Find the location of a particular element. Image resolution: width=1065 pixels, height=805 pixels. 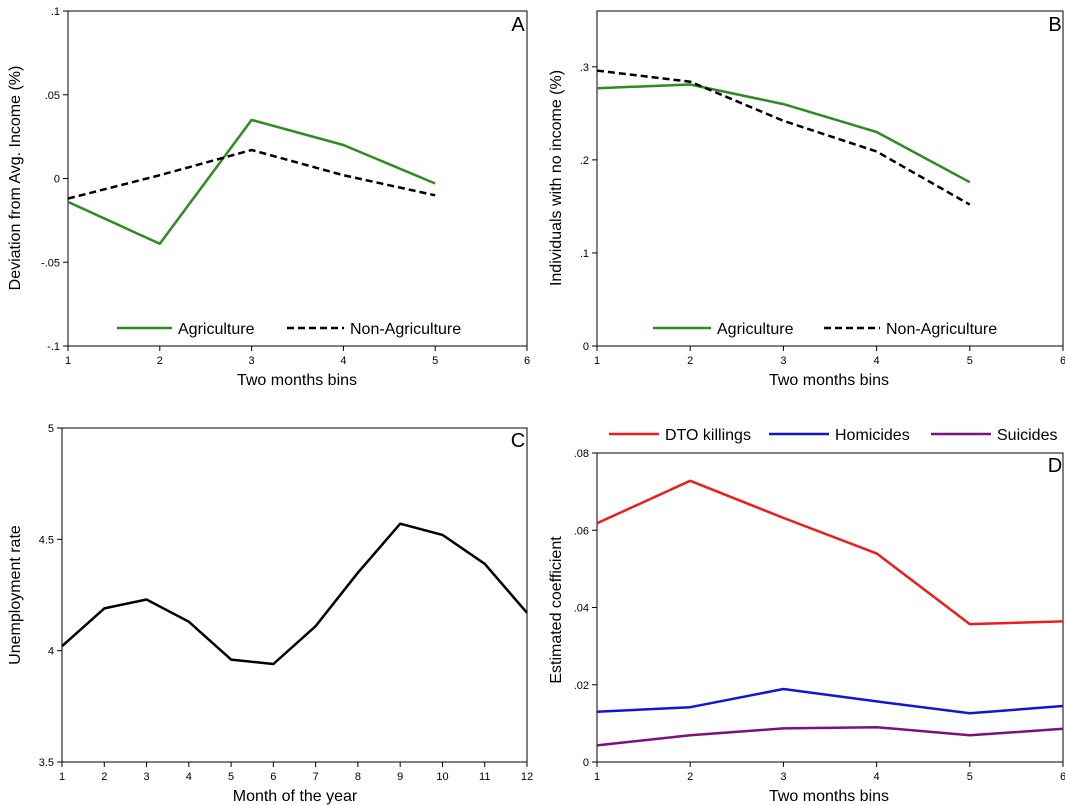

panel-c-x-axis-title: Month of the year is located at coordinates (295, 796).